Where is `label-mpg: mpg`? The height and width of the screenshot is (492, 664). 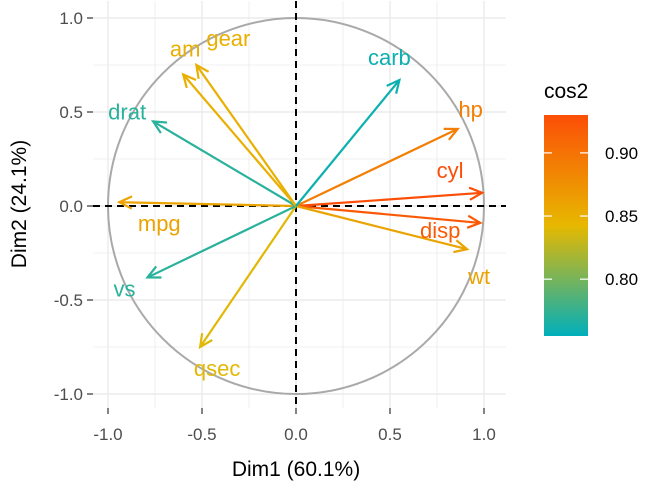
label-mpg: mpg is located at coordinates (159, 223).